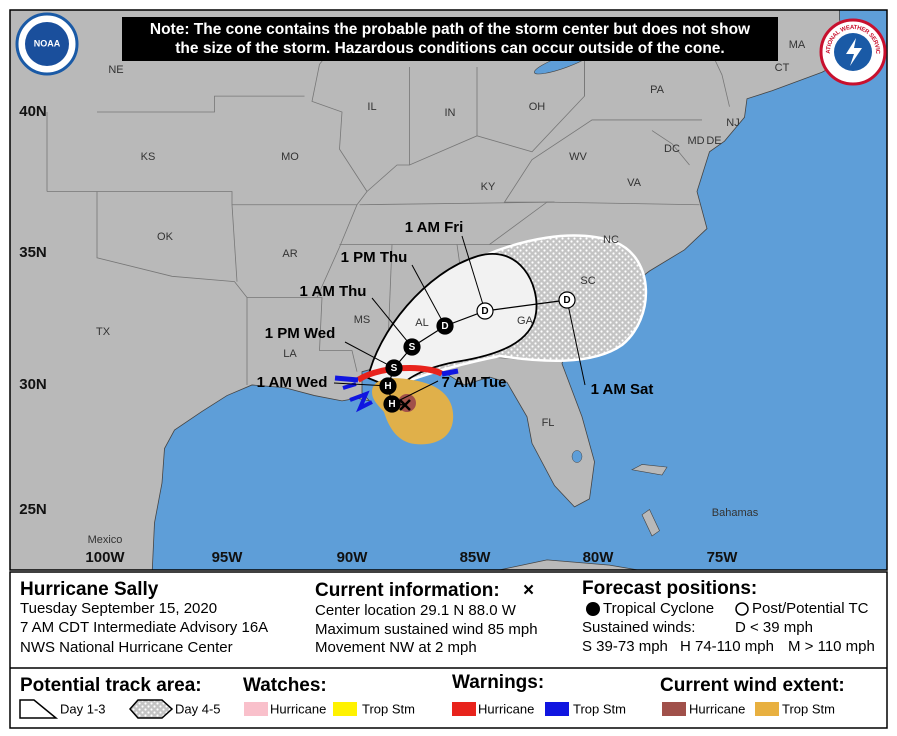 This screenshot has height=736, width=897. I want to click on state-label: MO, so click(290, 157).